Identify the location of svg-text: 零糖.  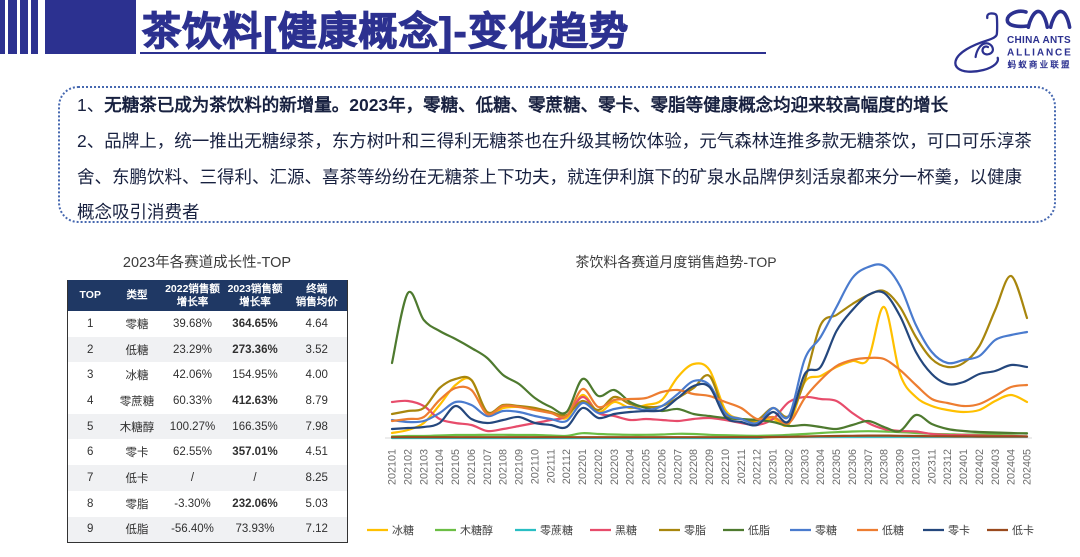
(826, 530).